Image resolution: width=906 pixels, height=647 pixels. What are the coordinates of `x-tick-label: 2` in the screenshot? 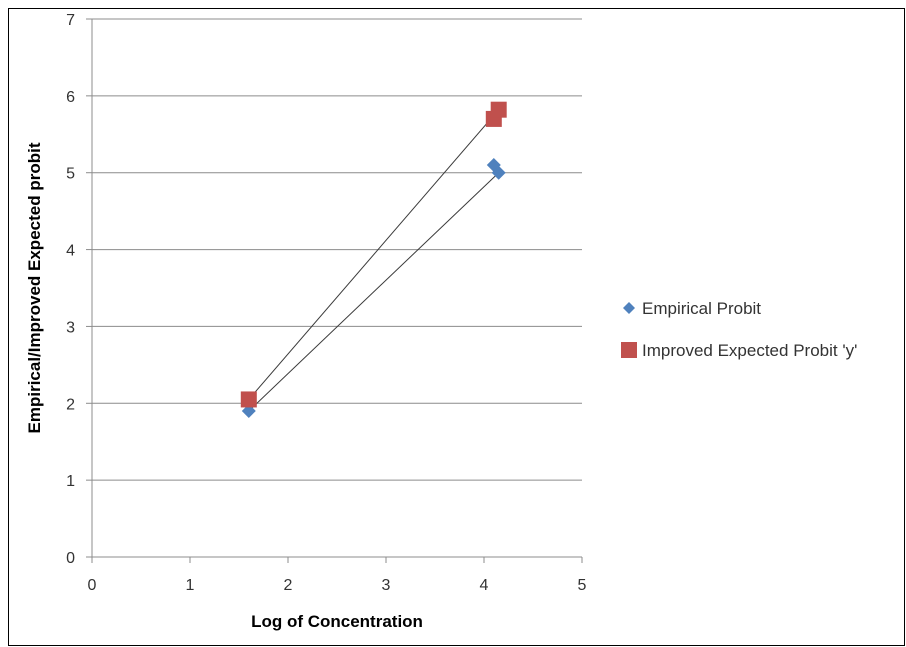 It's located at (288, 585).